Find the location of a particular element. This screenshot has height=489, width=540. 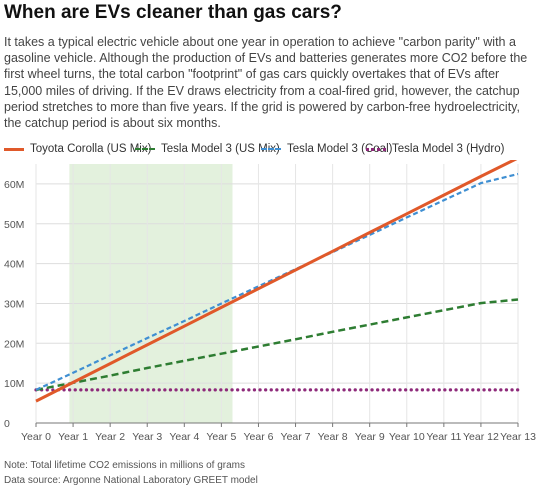

x-tick-label: Year 0 is located at coordinates (36, 437).